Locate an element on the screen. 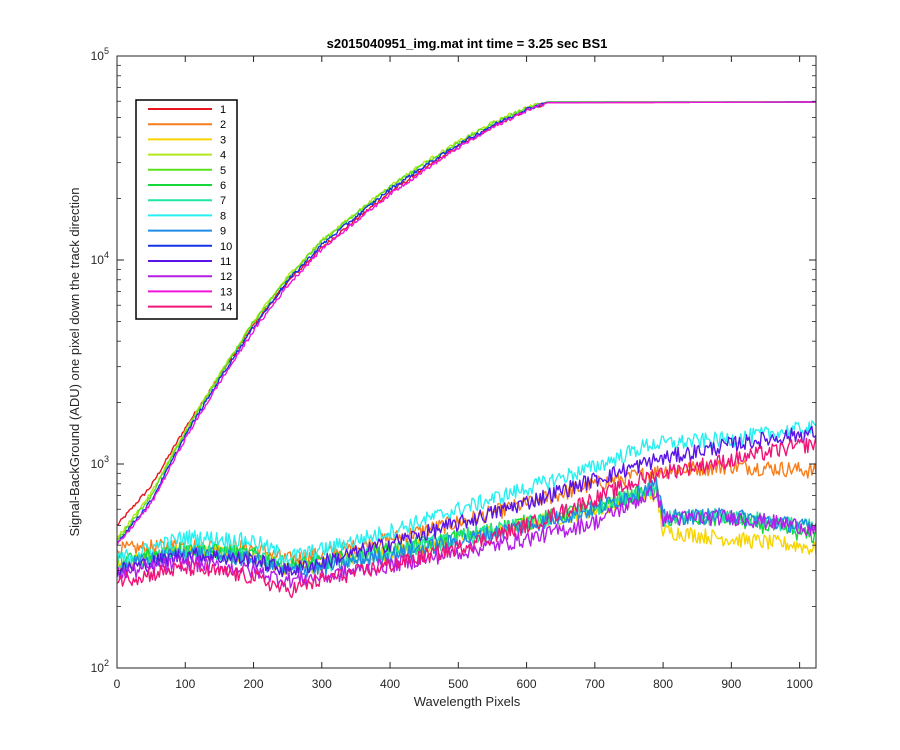 This screenshot has height=750, width=900. y-tick-label: 10⁵ is located at coordinates (100, 54).